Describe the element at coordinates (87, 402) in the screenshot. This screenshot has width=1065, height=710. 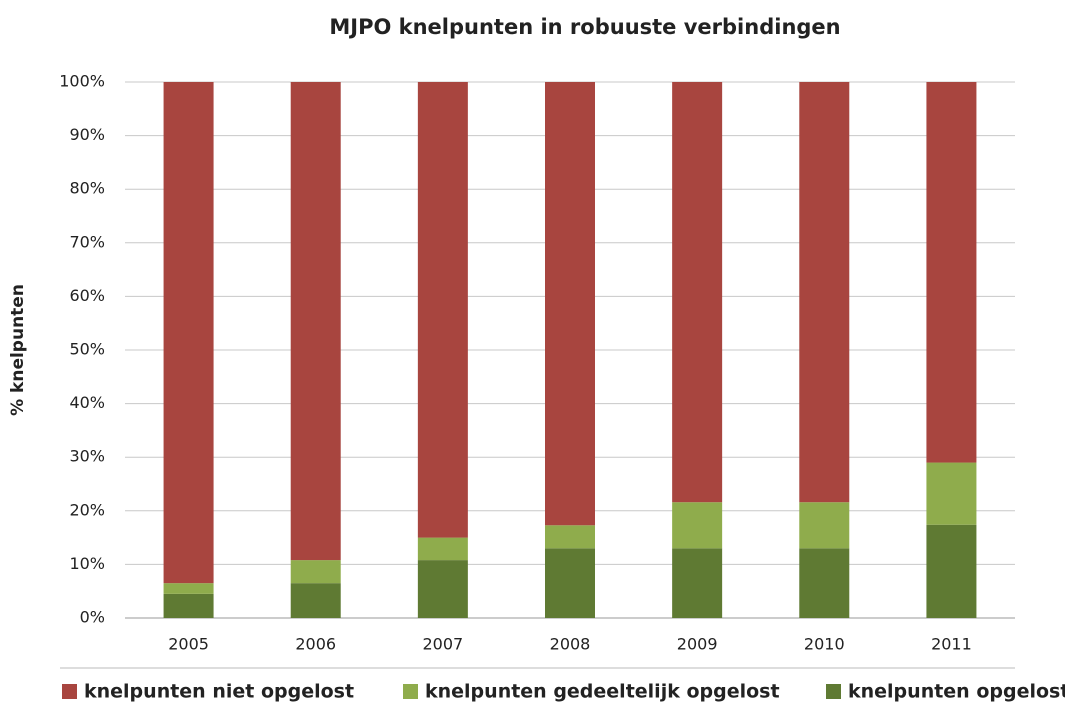
I see `y-tick-label: 40%` at that location.